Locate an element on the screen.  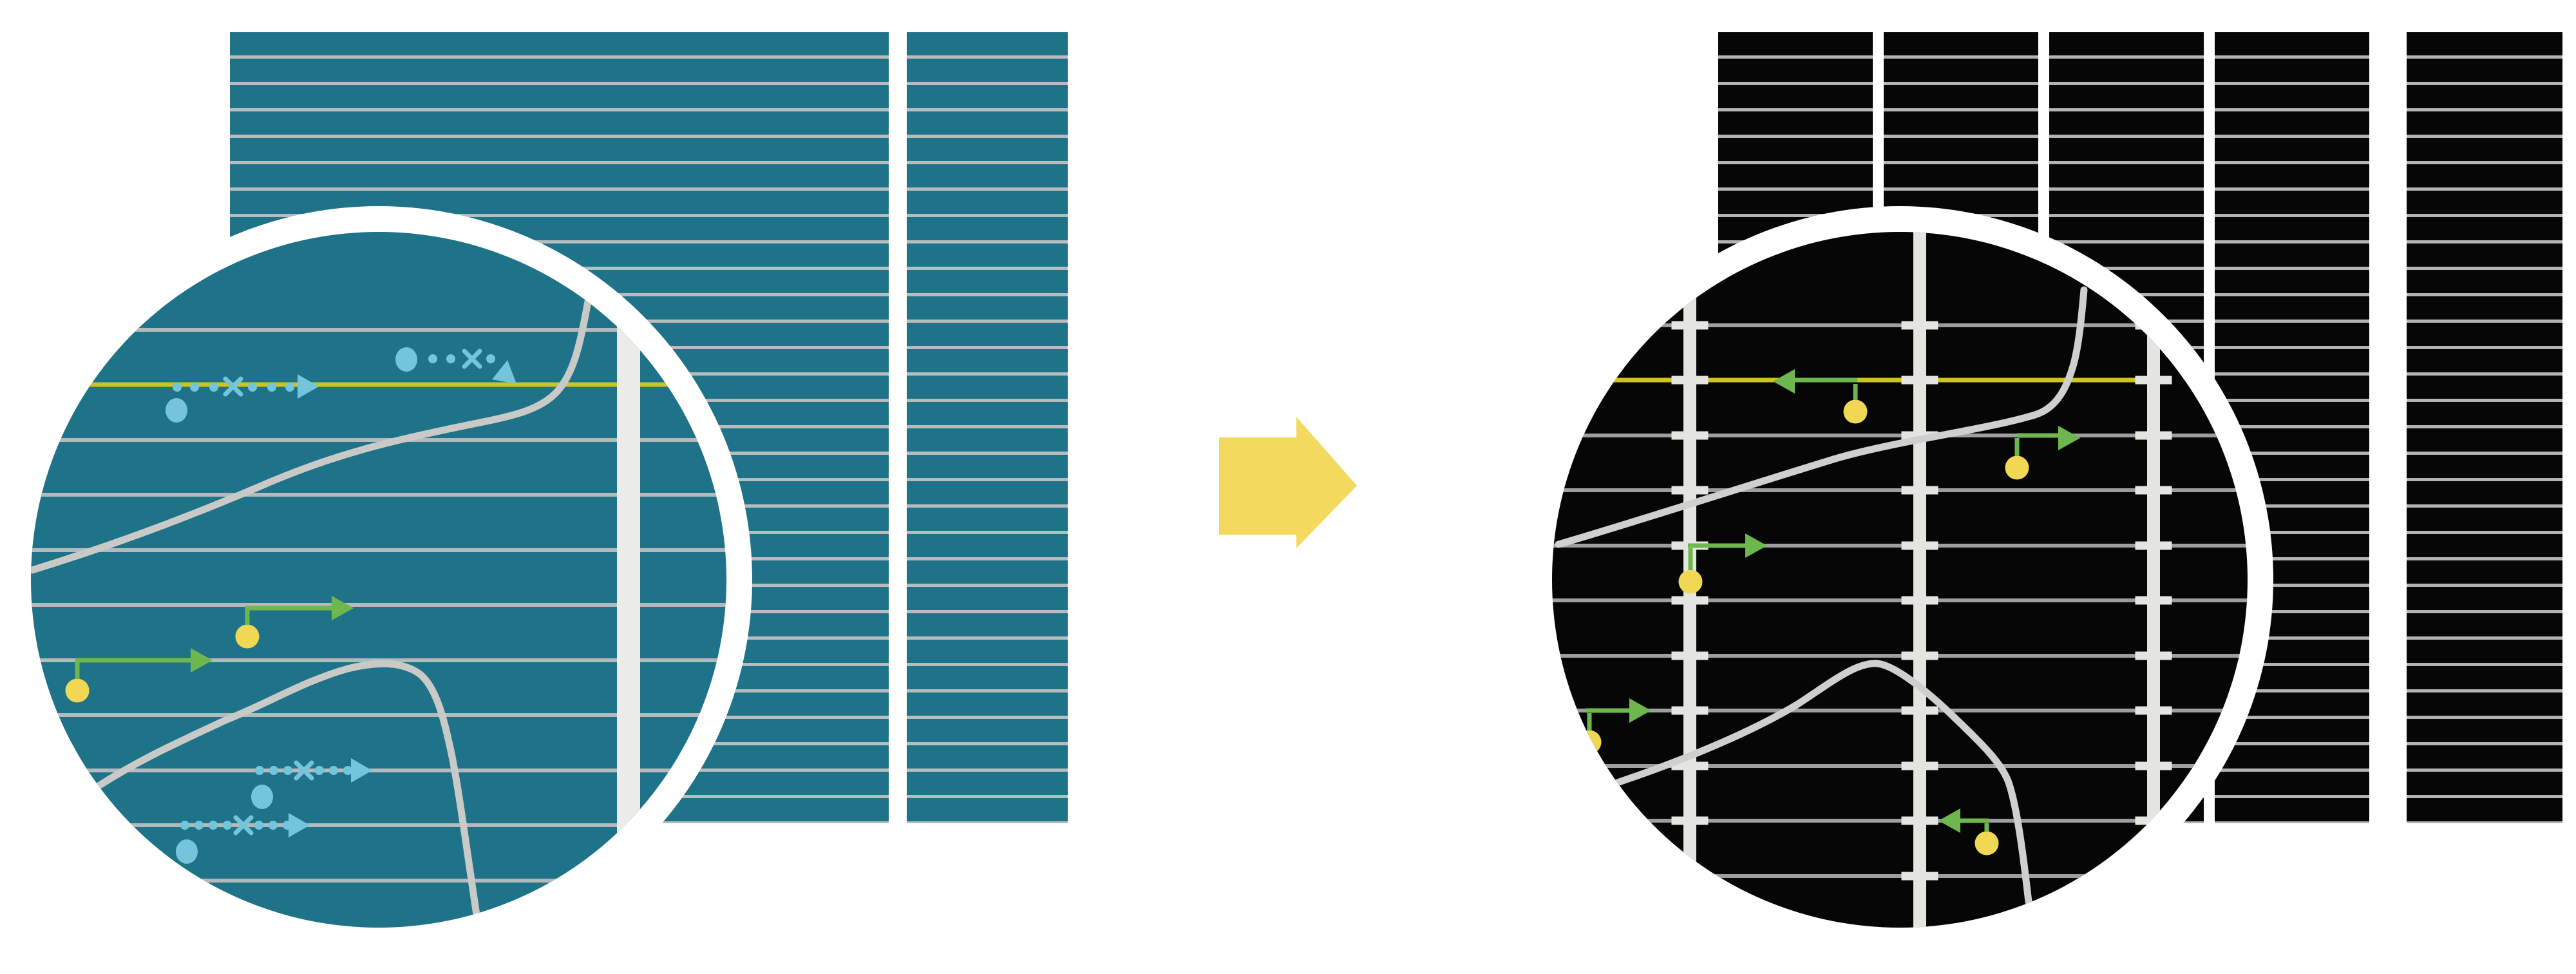
left-cell-strip is located at coordinates (987, 427).